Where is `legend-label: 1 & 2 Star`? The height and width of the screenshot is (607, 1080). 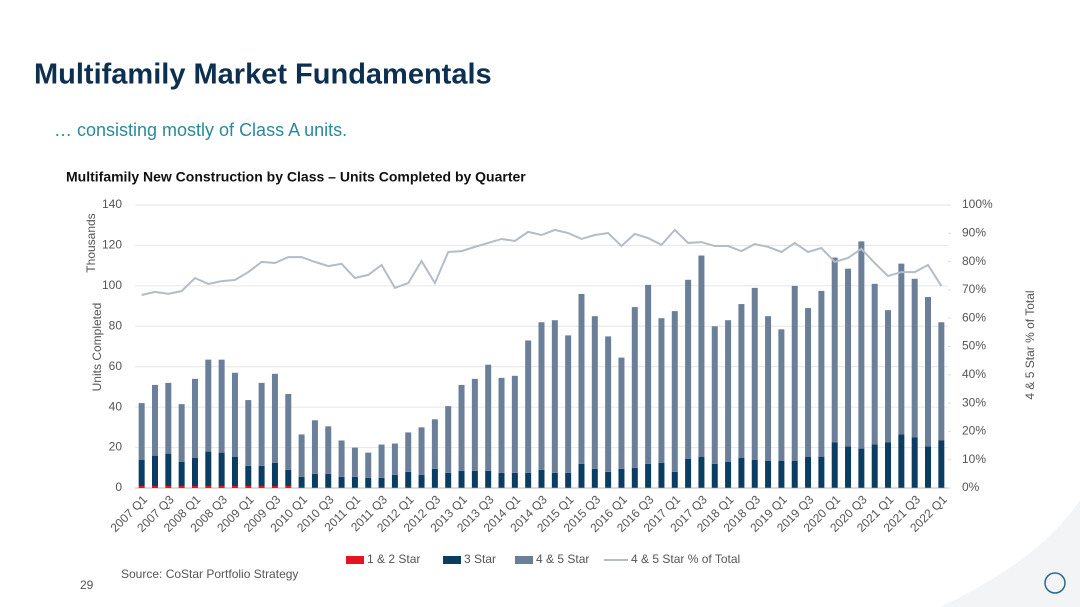 legend-label: 1 & 2 Star is located at coordinates (393, 559).